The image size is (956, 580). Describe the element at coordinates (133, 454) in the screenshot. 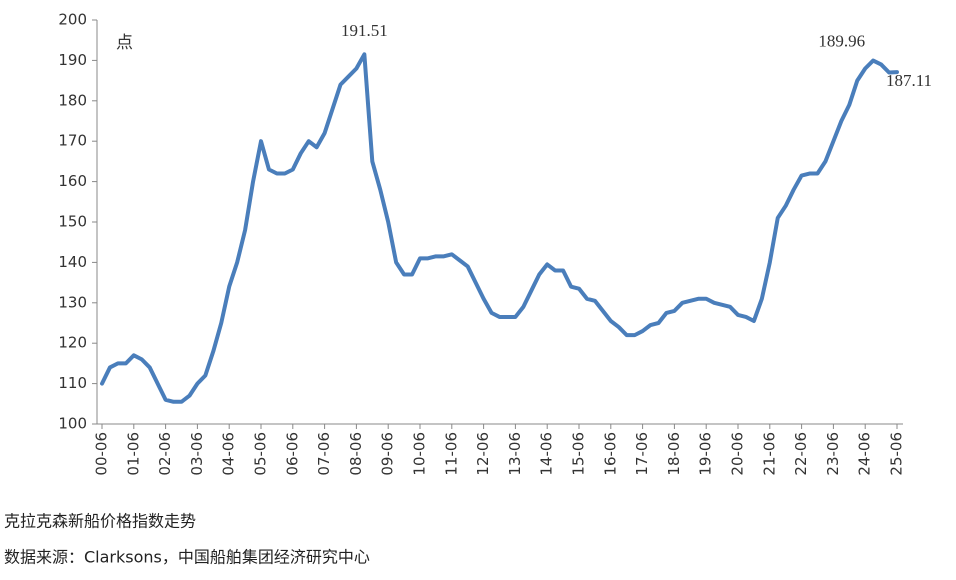

I see `x-tick-label: 01-06` at that location.